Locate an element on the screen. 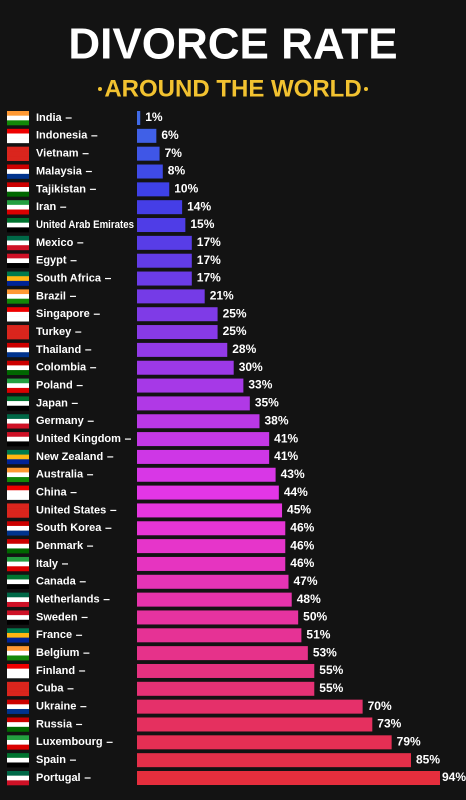 This screenshot has width=466, height=800. value-label: 30% is located at coordinates (251, 367).